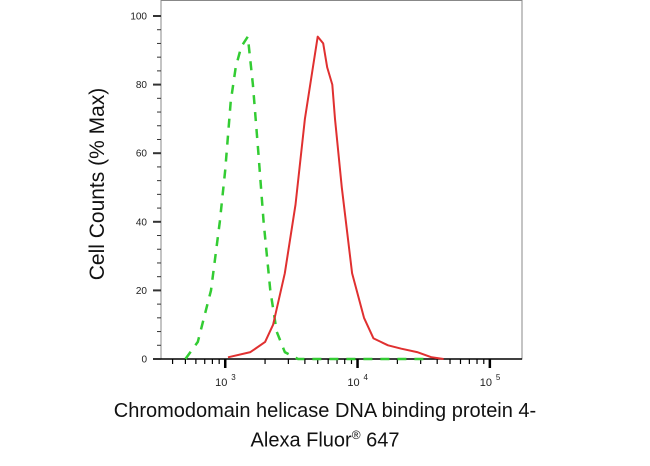 The image size is (650, 466). What do you see at coordinates (144, 360) in the screenshot?
I see `y-tick-label: 0` at bounding box center [144, 360].